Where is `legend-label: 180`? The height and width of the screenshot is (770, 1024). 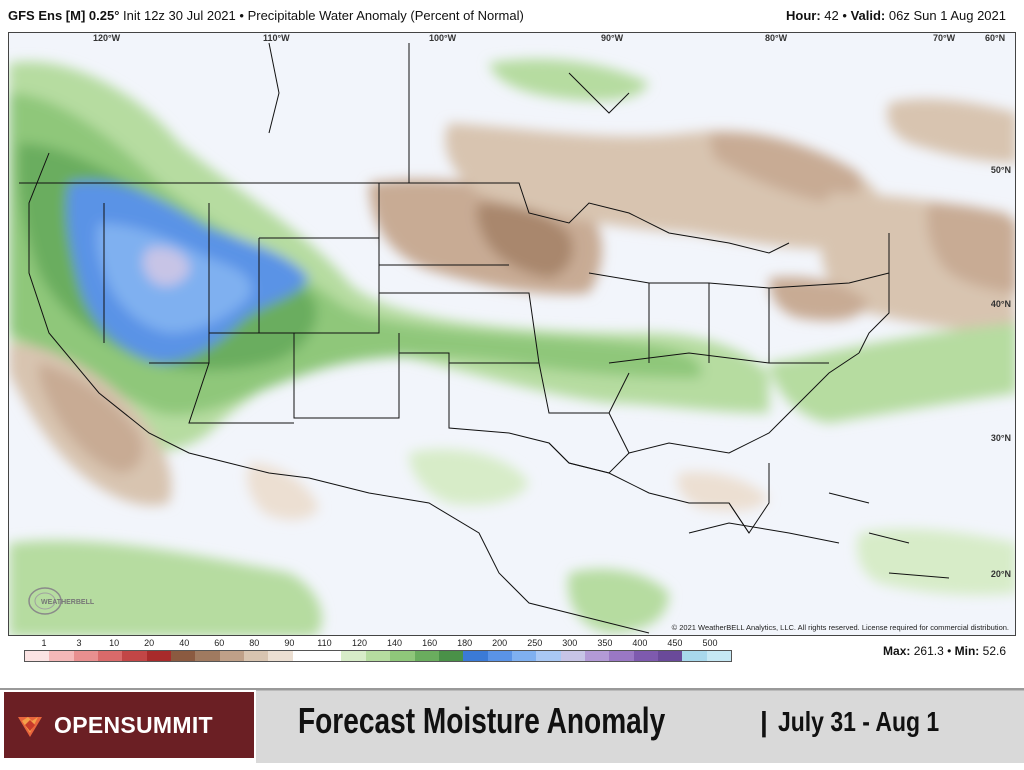 legend-label: 180 is located at coordinates (465, 643).